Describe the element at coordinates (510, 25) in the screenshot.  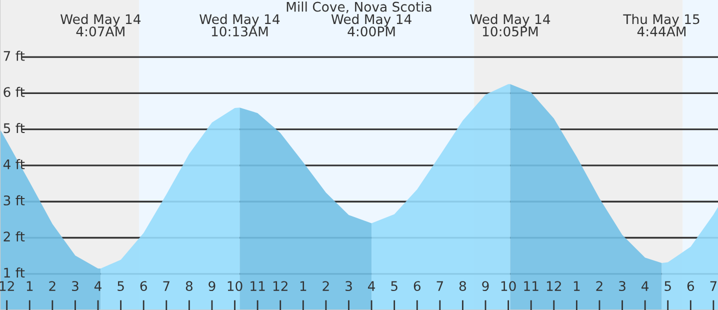
I see `annotation: Wed May 14 10:05PM` at that location.